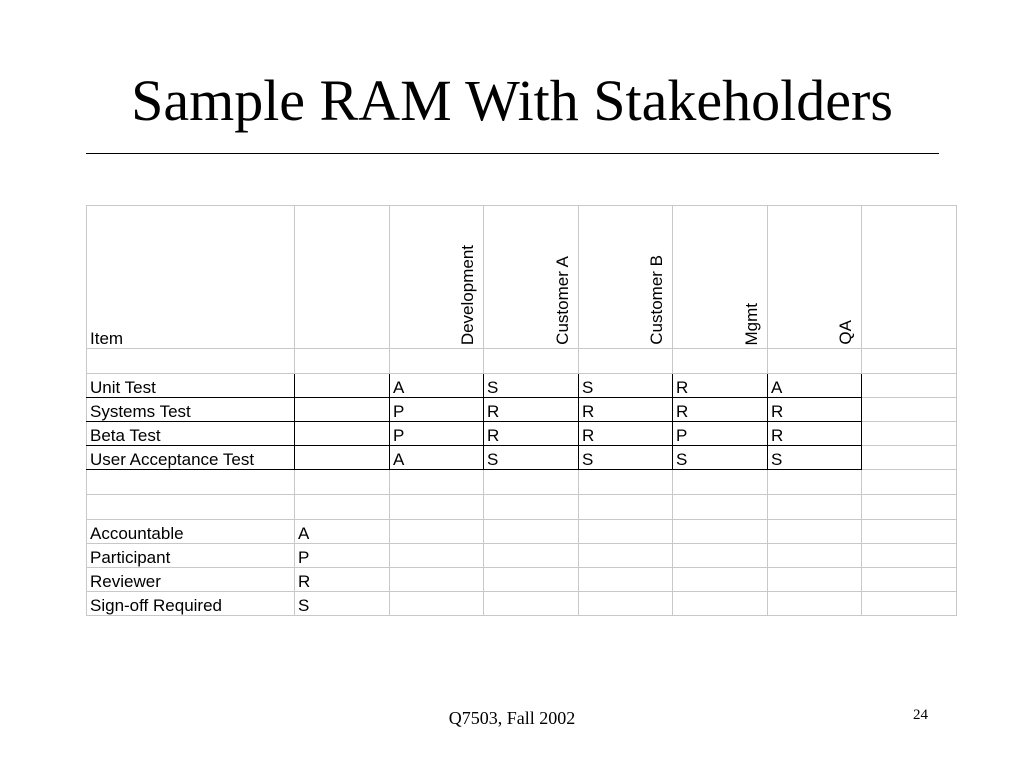 This screenshot has height=768, width=1024. Describe the element at coordinates (190, 433) in the screenshot. I see `item-cell: Beta Test` at that location.